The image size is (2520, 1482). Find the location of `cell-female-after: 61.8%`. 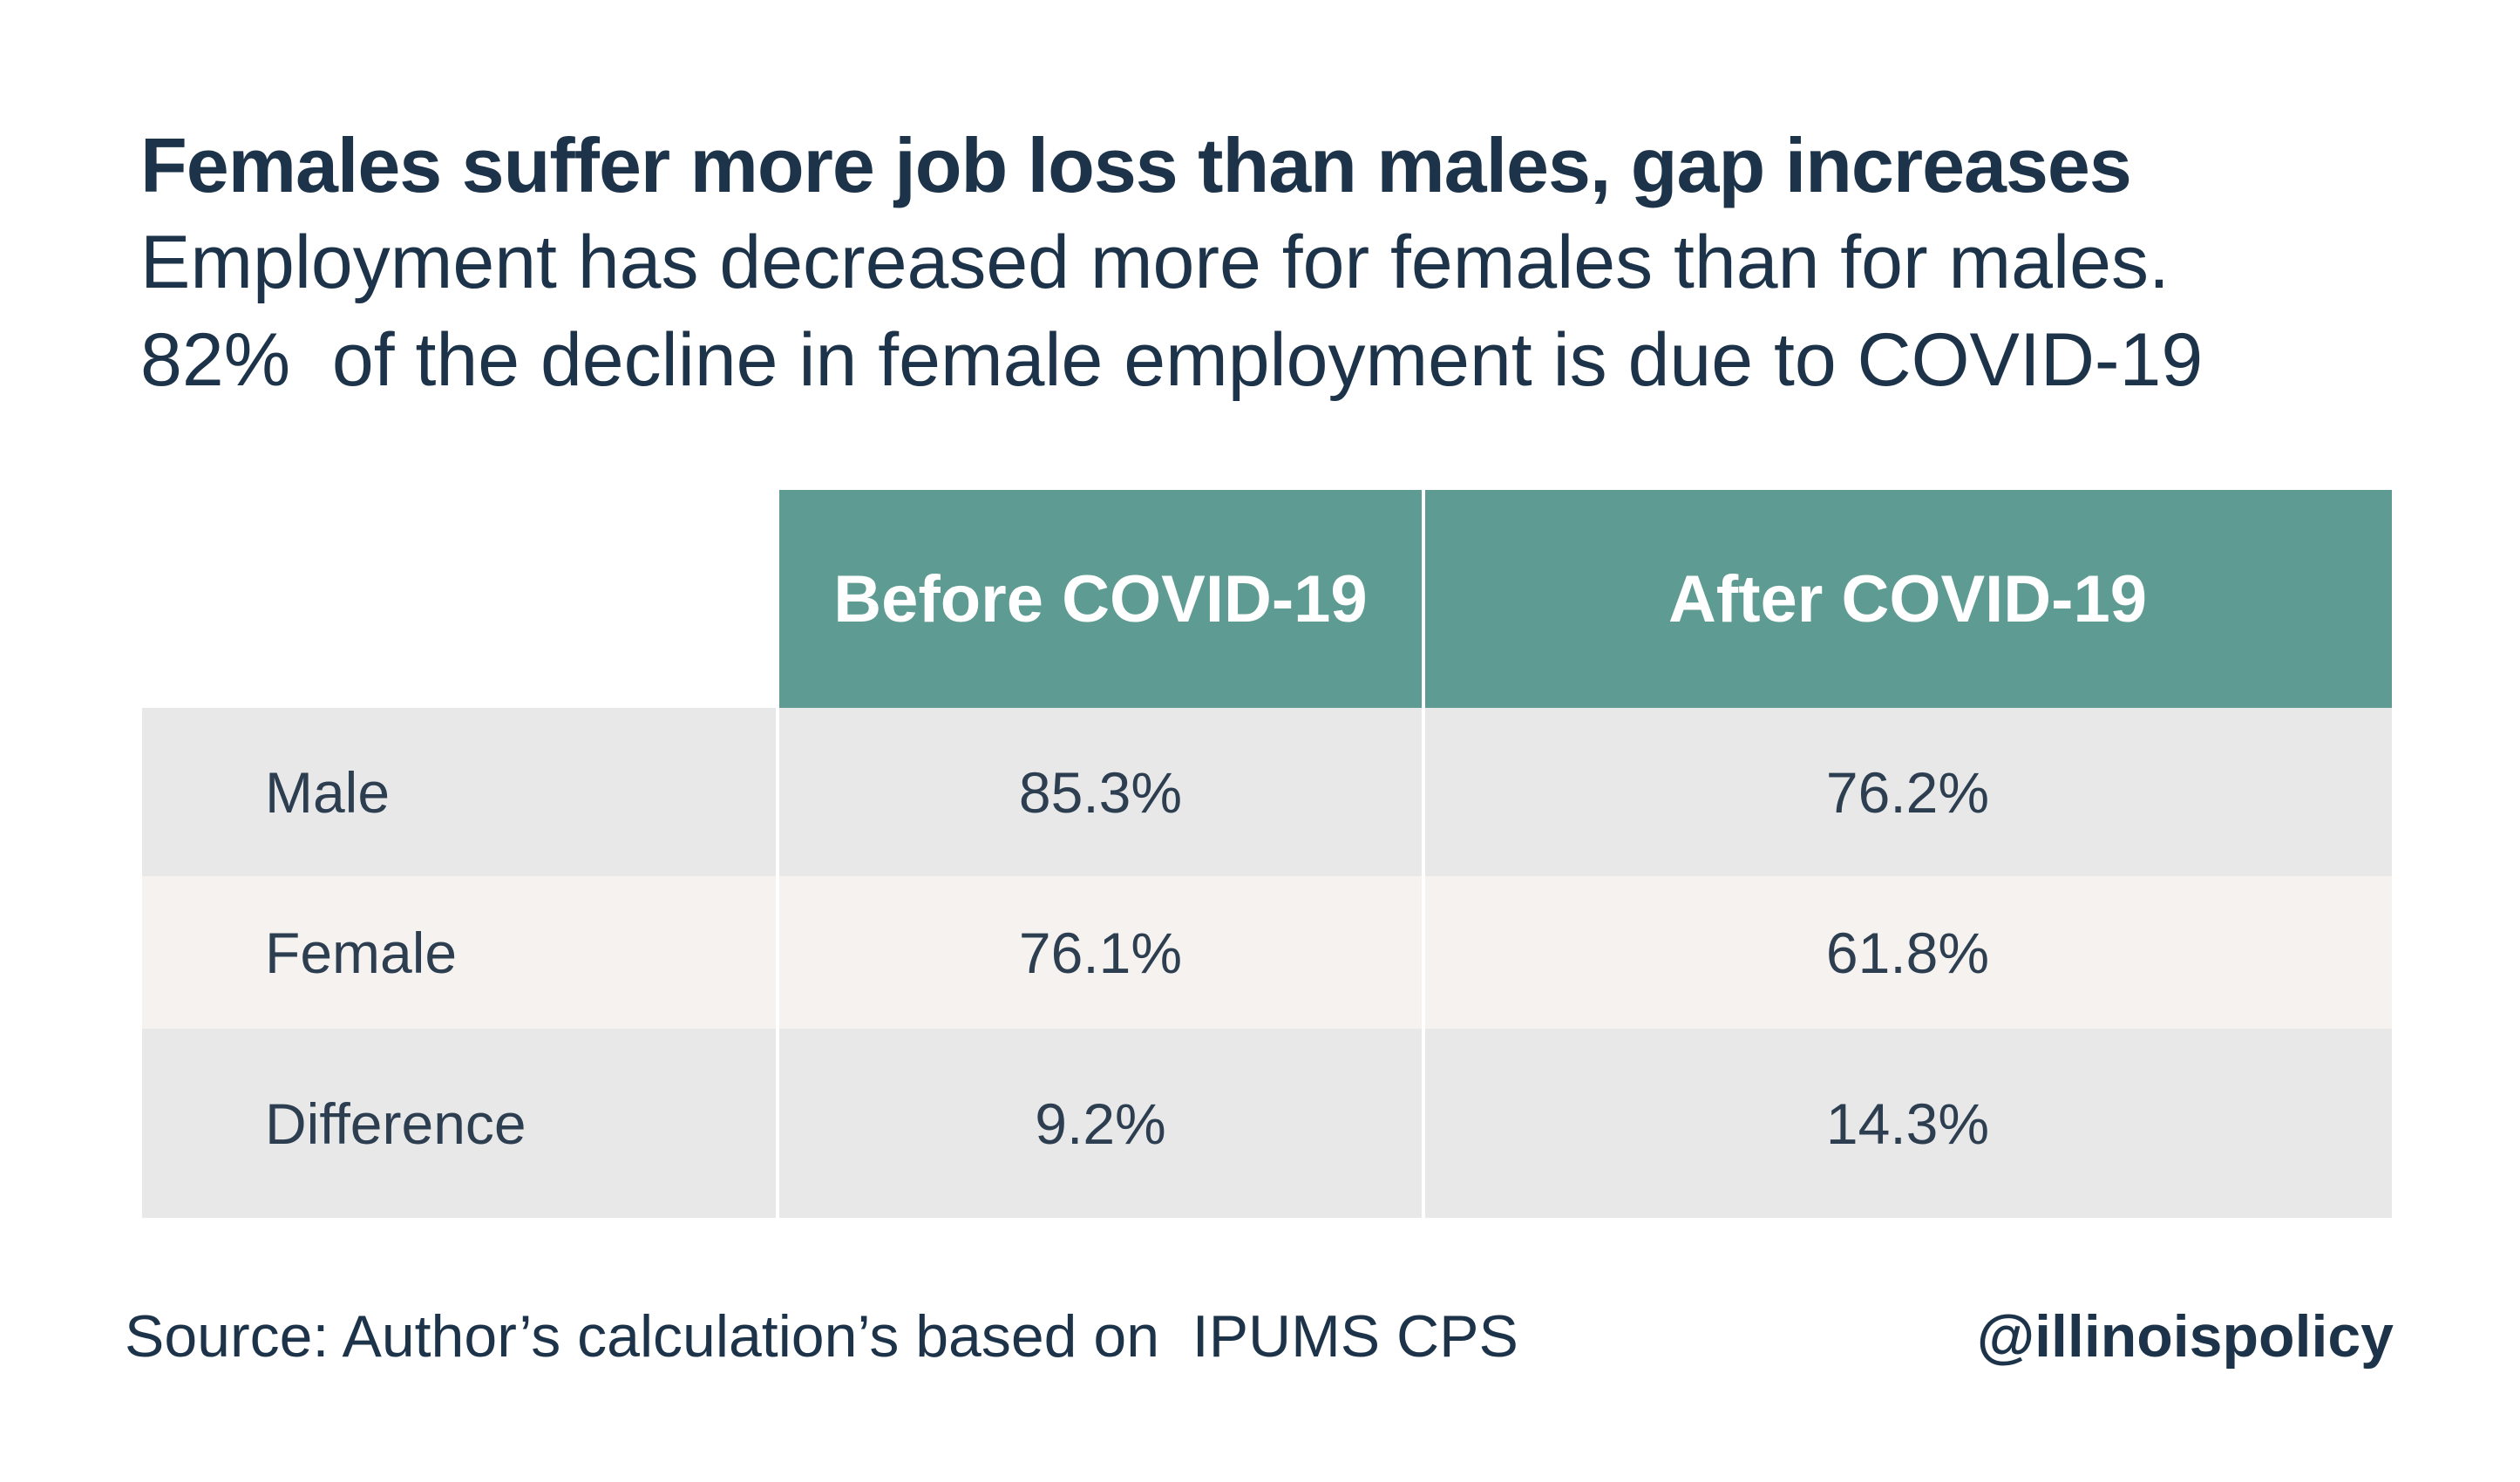

cell-female-after: 61.8% is located at coordinates (1907, 952).